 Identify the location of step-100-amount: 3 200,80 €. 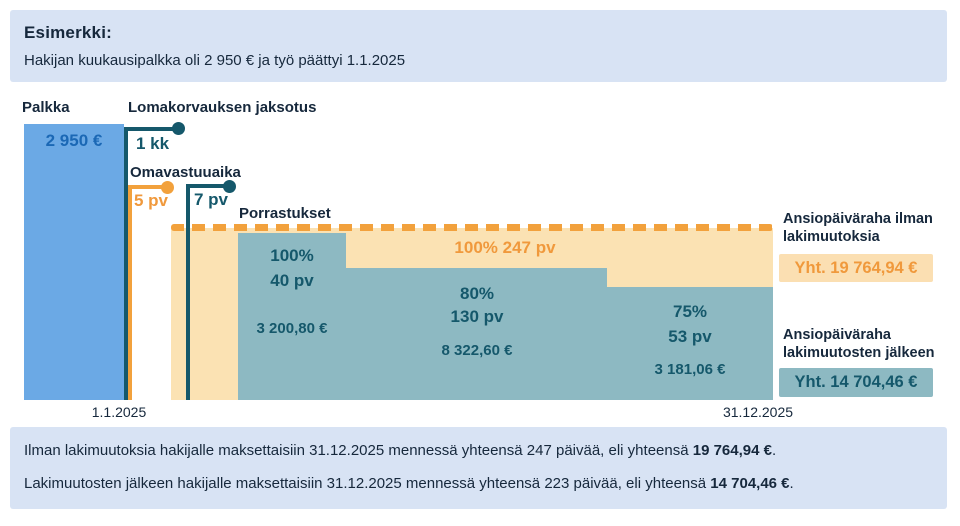
(292, 328).